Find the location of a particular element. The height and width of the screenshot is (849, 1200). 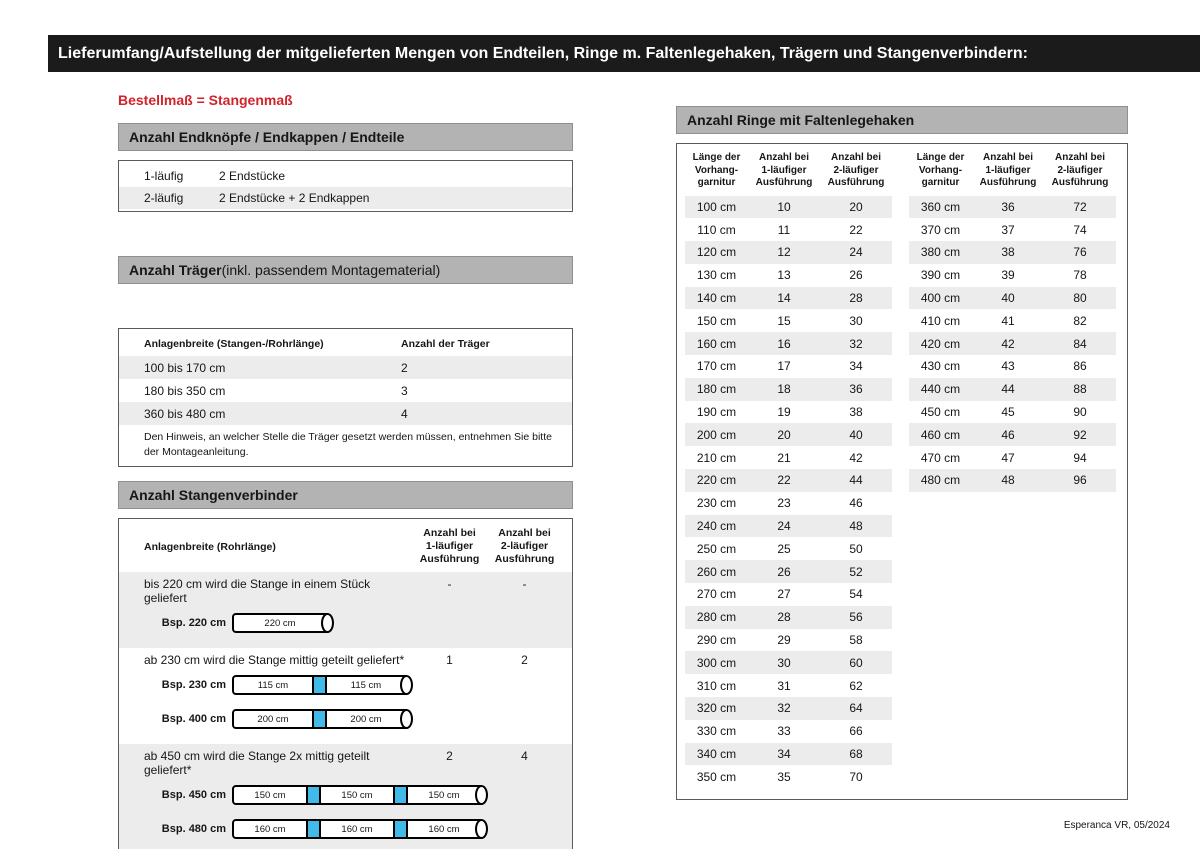

section-header-endteile-label: Anzahl Endknöpfe / Endkappen / Endteile is located at coordinates (267, 137).